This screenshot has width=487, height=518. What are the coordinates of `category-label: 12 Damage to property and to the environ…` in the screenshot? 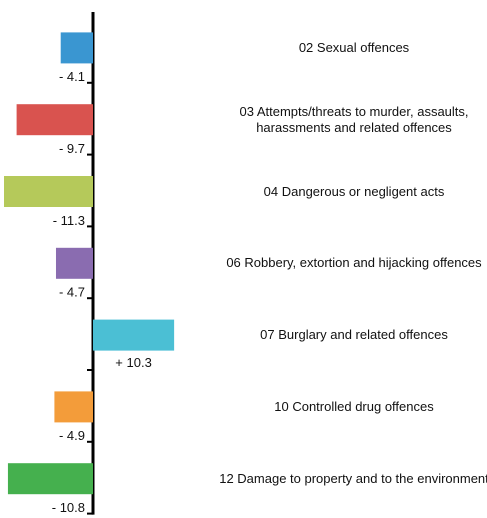 It's located at (353, 478).